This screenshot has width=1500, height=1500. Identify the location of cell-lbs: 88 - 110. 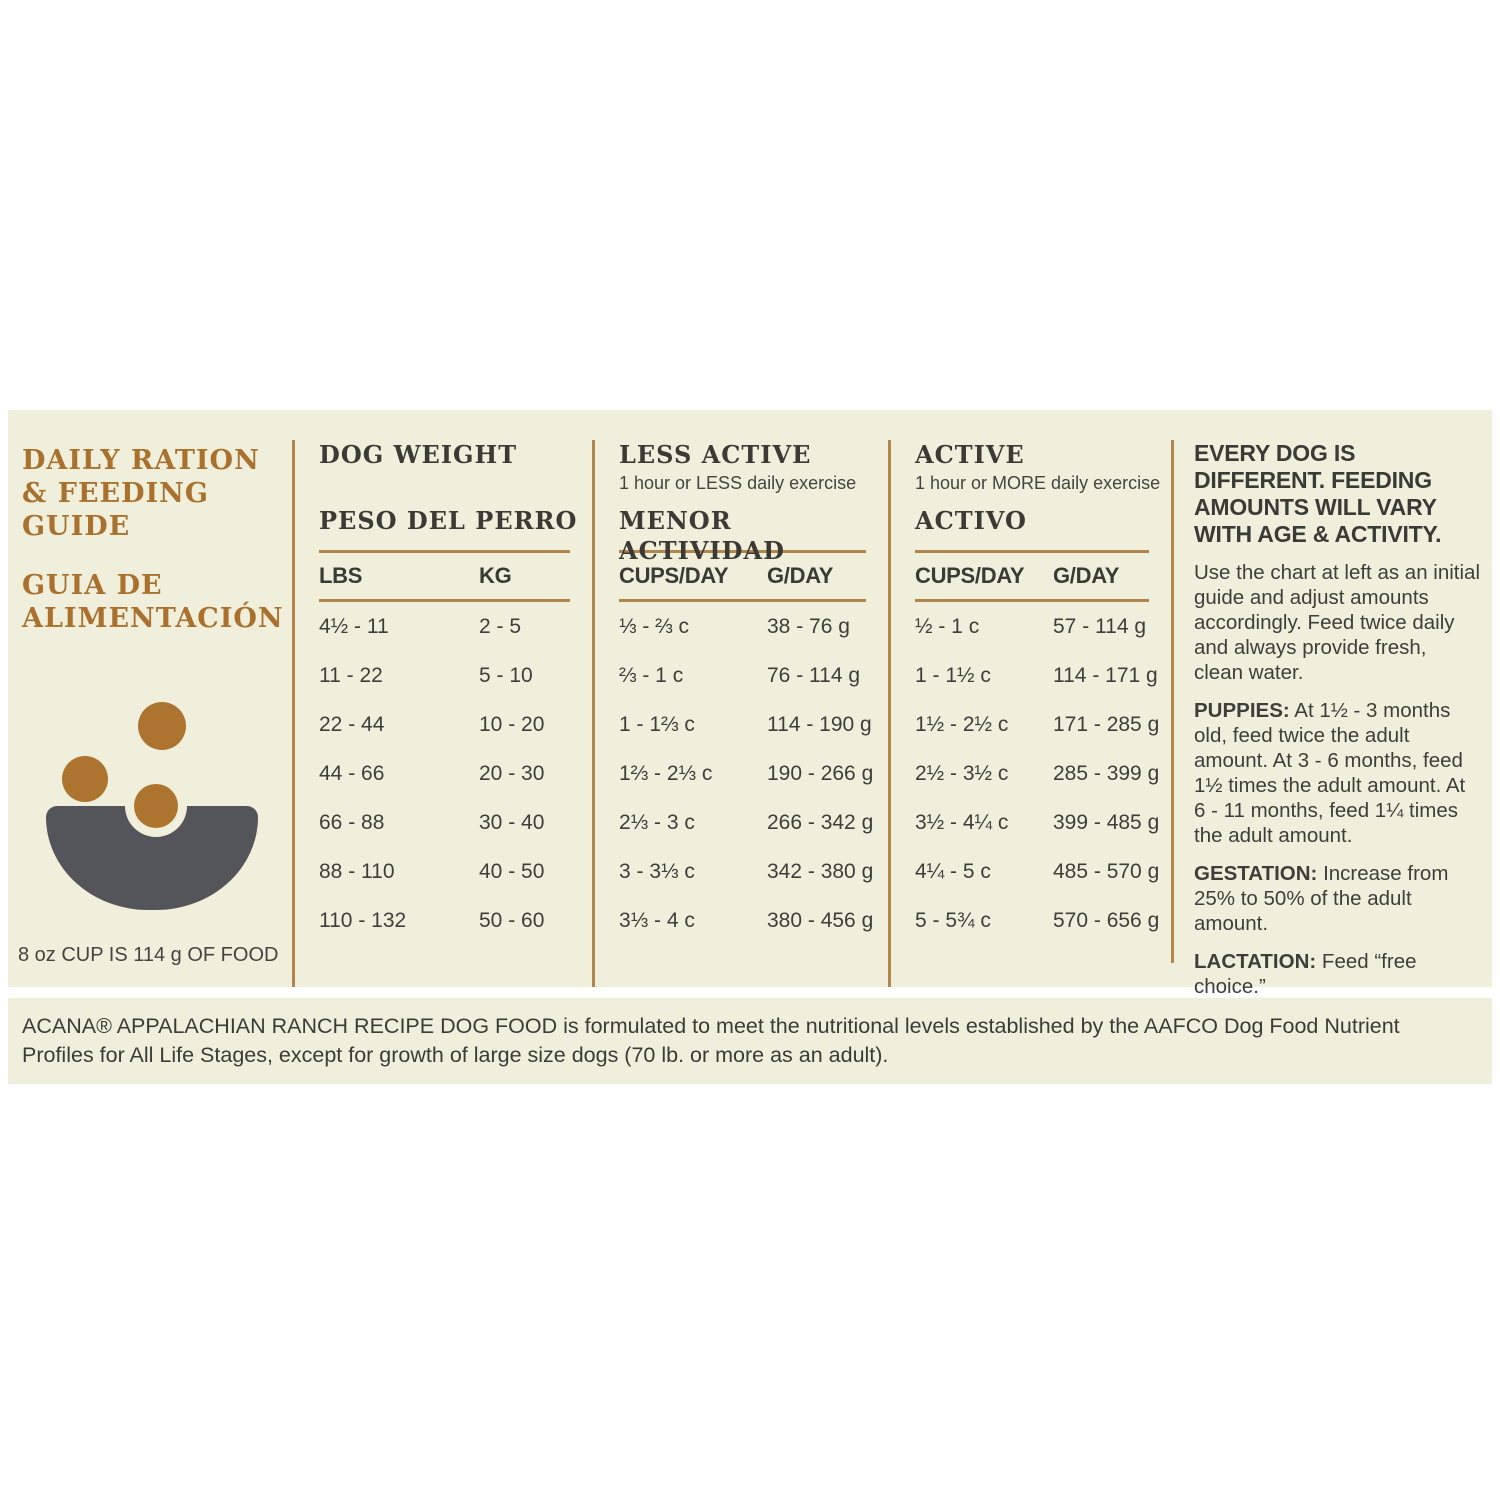
(357, 871).